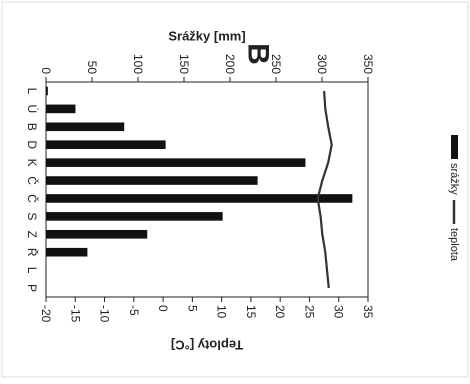 The width and height of the screenshot is (470, 384). What do you see at coordinates (46, 314) in the screenshot?
I see `right-axis-tick-label: -20` at bounding box center [46, 314].